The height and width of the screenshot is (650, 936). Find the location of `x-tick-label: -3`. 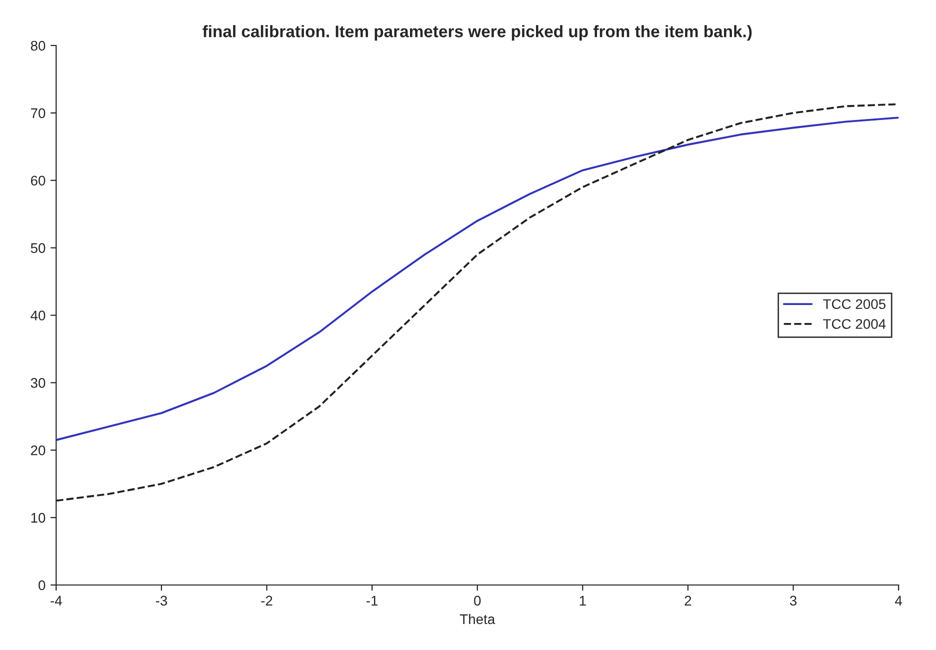

x-tick-label: -3 is located at coordinates (162, 601).